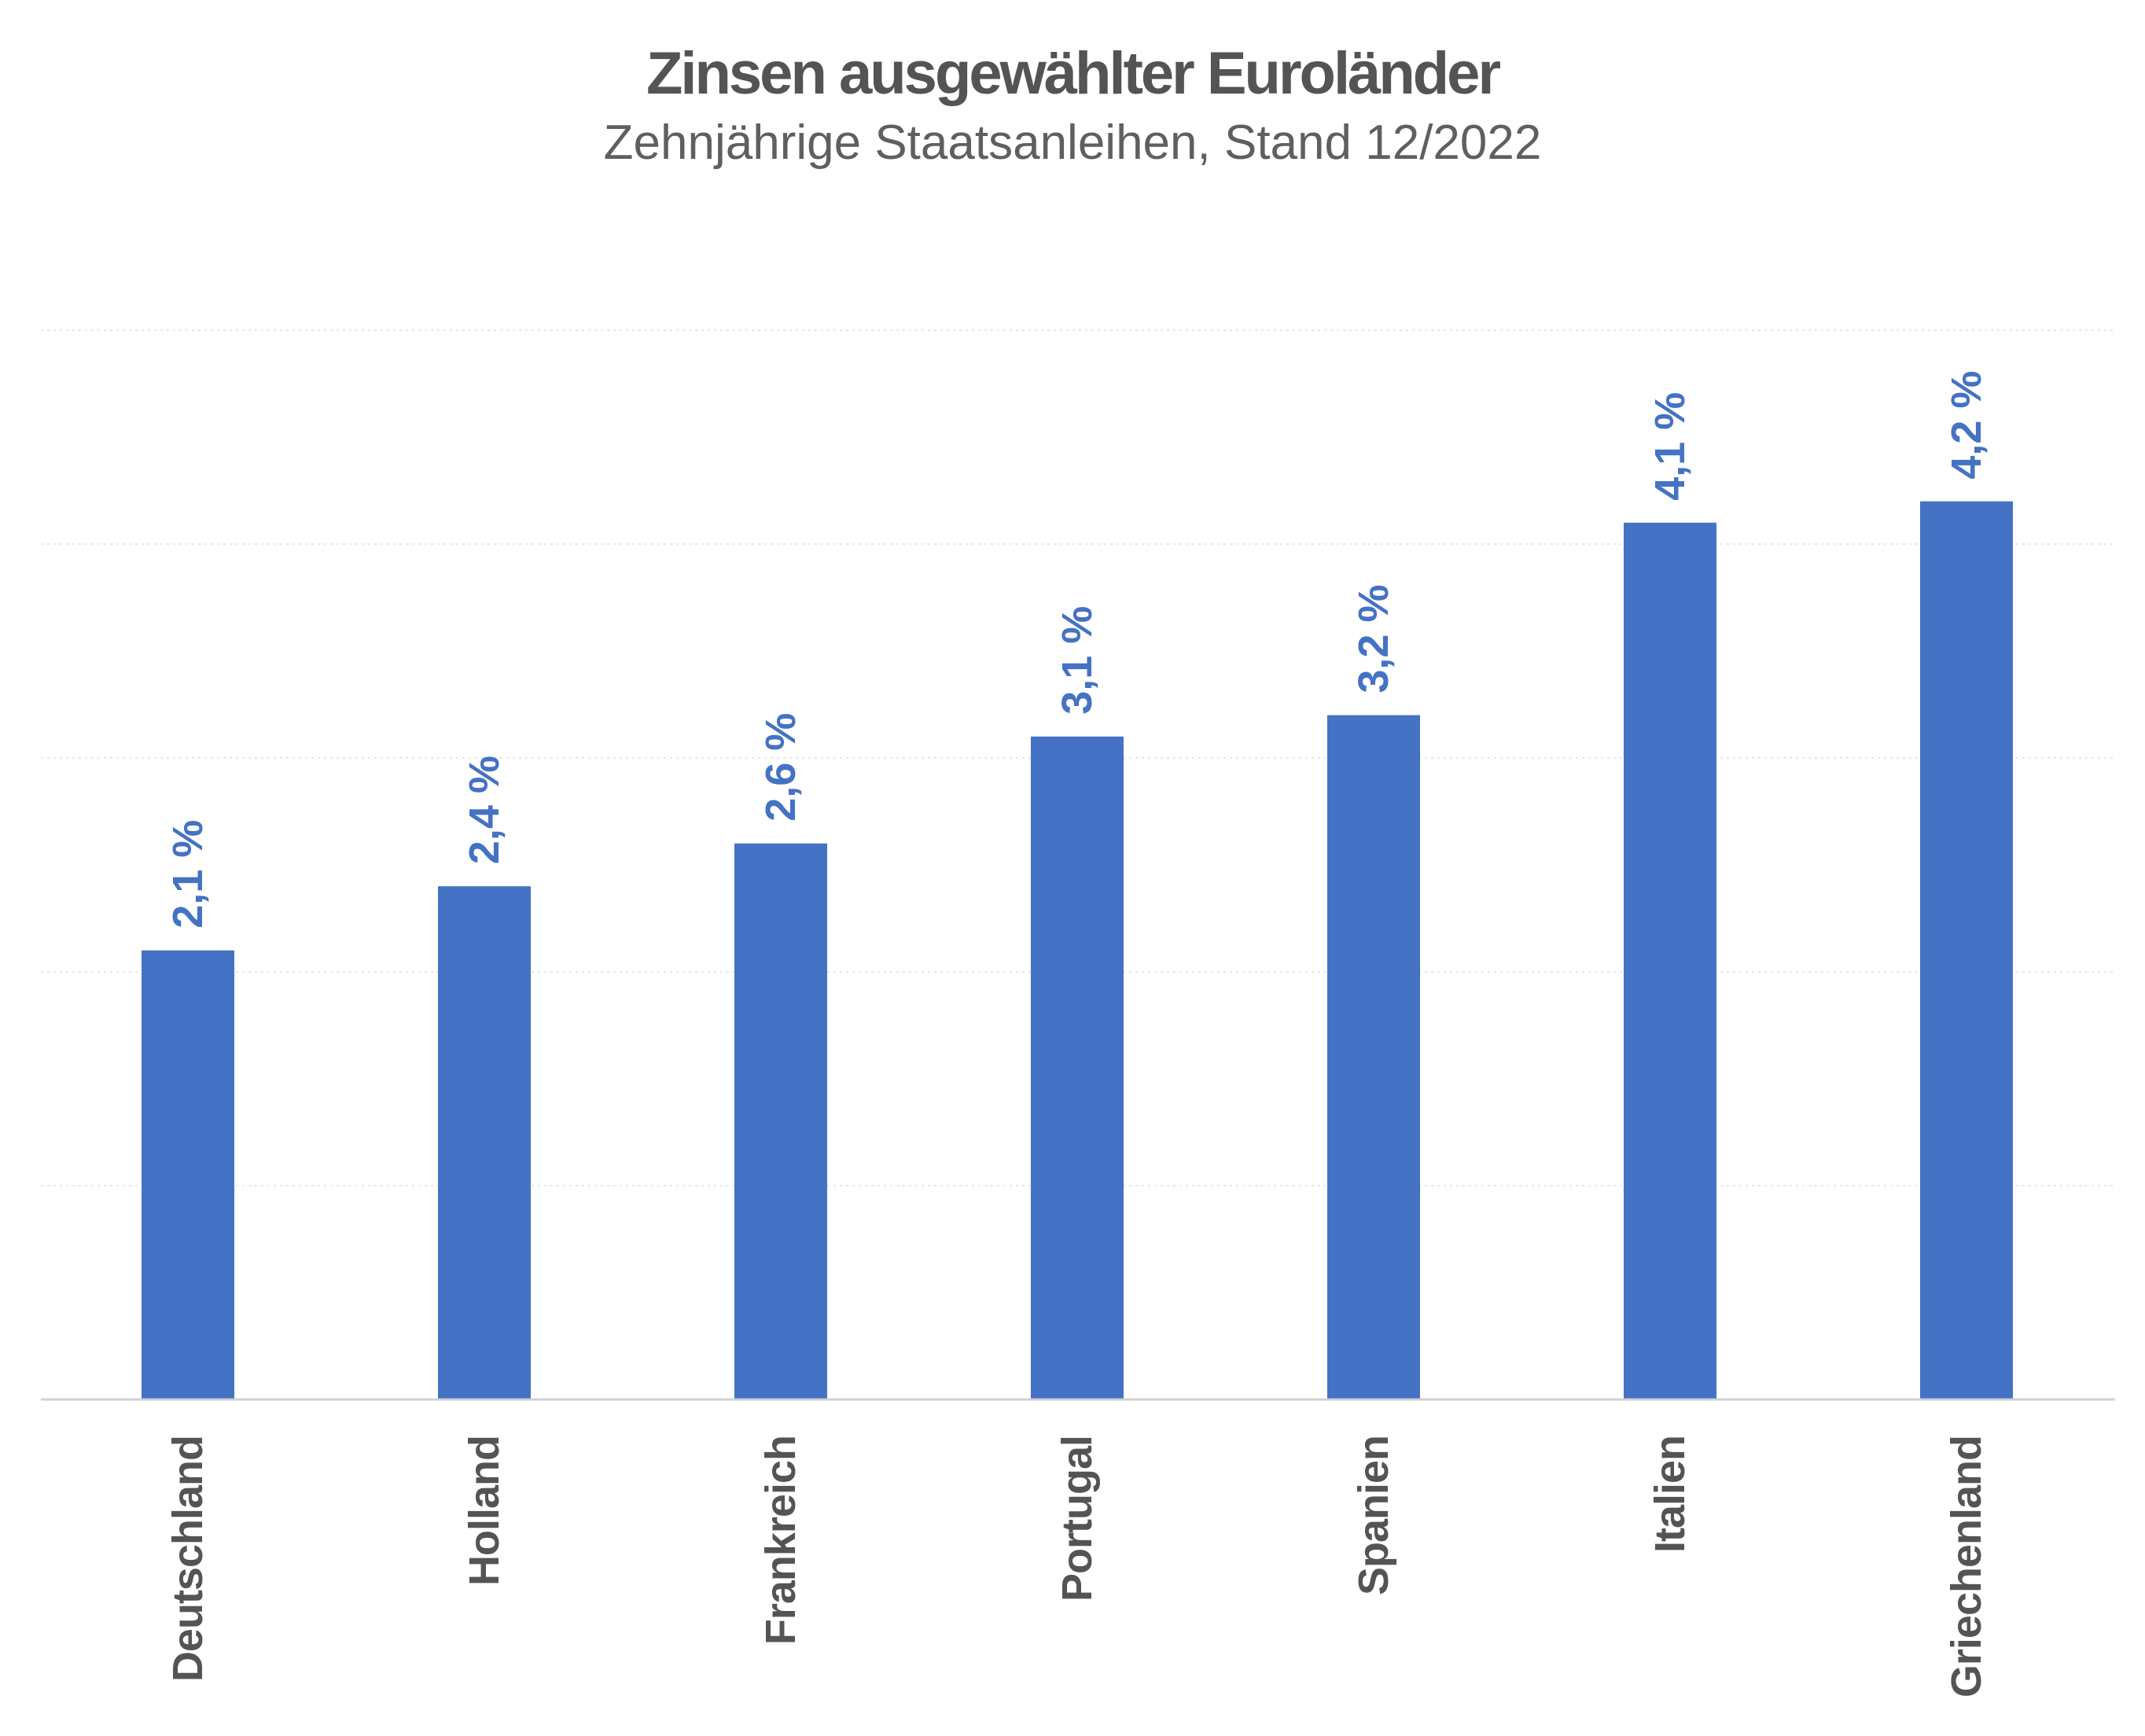 This screenshot has height=1736, width=2145. I want to click on value-label-deutschland: 2,1 %, so click(188, 875).